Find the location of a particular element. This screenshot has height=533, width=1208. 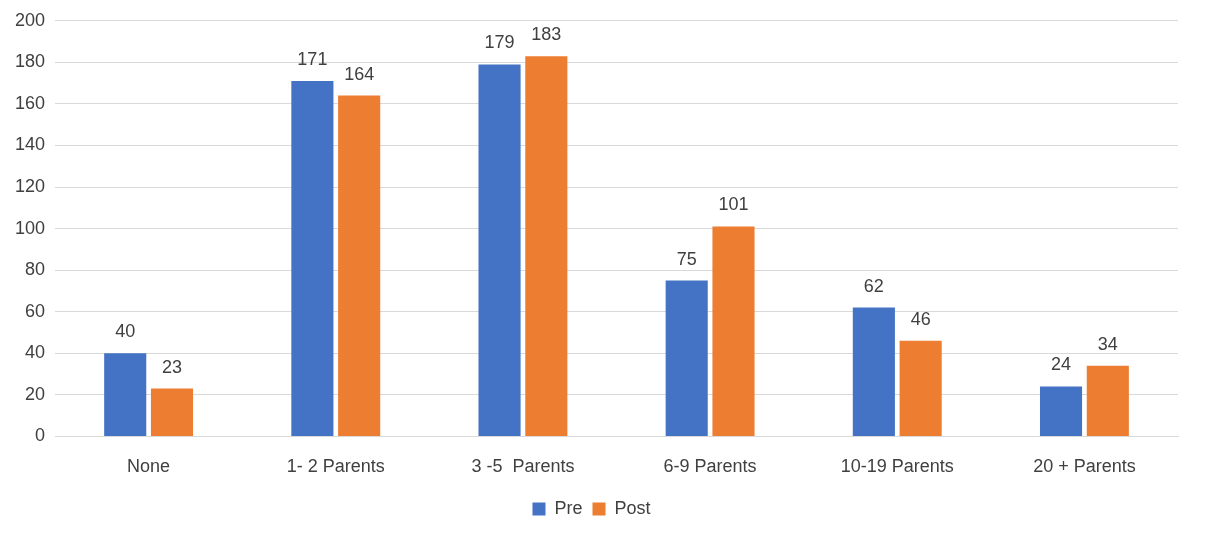

x-tick-label: 10-19 Parents is located at coordinates (897, 466).